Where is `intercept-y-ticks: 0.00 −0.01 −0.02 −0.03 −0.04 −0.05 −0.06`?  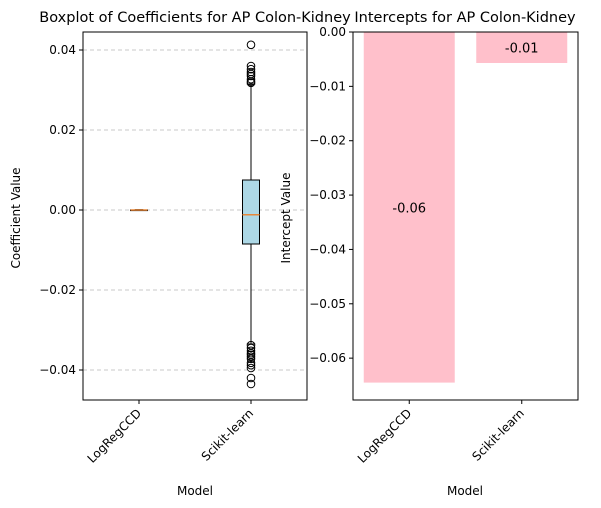
intercept-y-ticks: 0.00 −0.01 −0.02 −0.03 −0.04 −0.05 −0.06 is located at coordinates (331, 195).